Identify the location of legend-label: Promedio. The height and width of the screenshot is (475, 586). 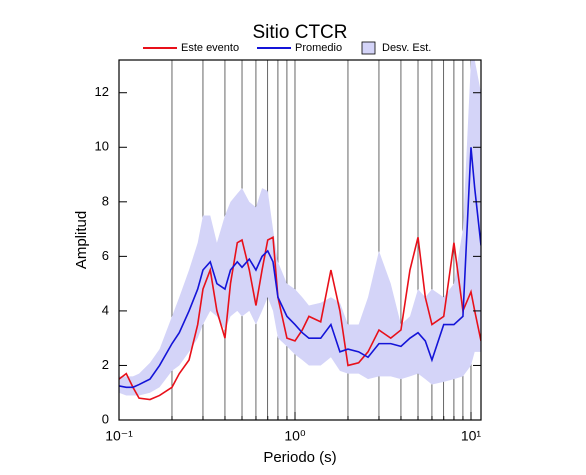
(318, 48).